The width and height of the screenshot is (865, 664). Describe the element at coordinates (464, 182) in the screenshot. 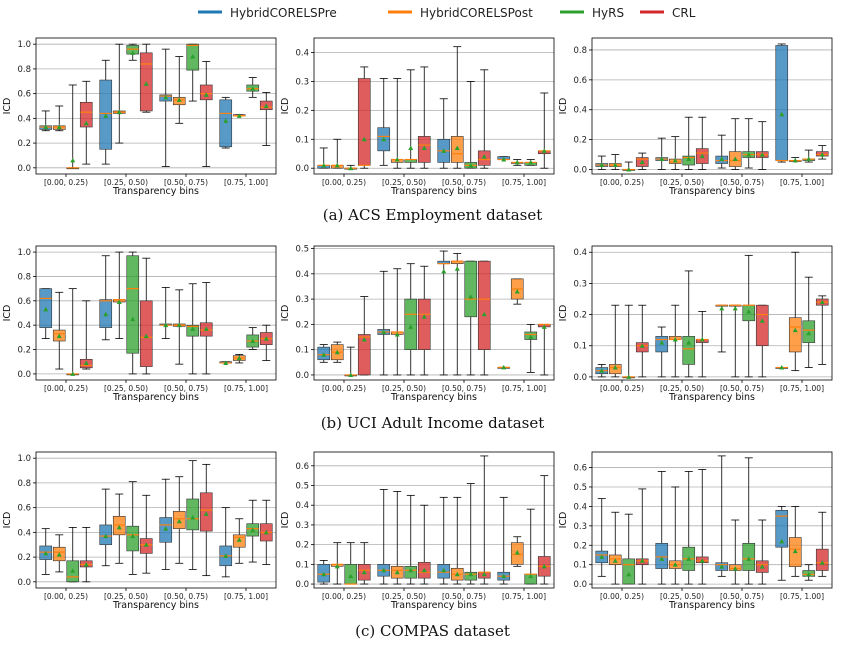

I see `xtick-label-1-2: [0.50, 0.75)` at that location.